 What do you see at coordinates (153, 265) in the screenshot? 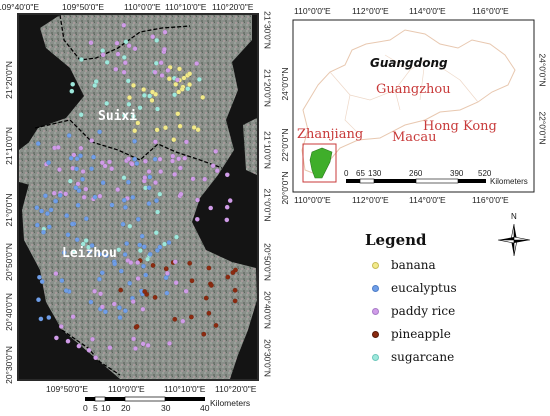
I see `sample-point-pineapple` at bounding box center [153, 265].